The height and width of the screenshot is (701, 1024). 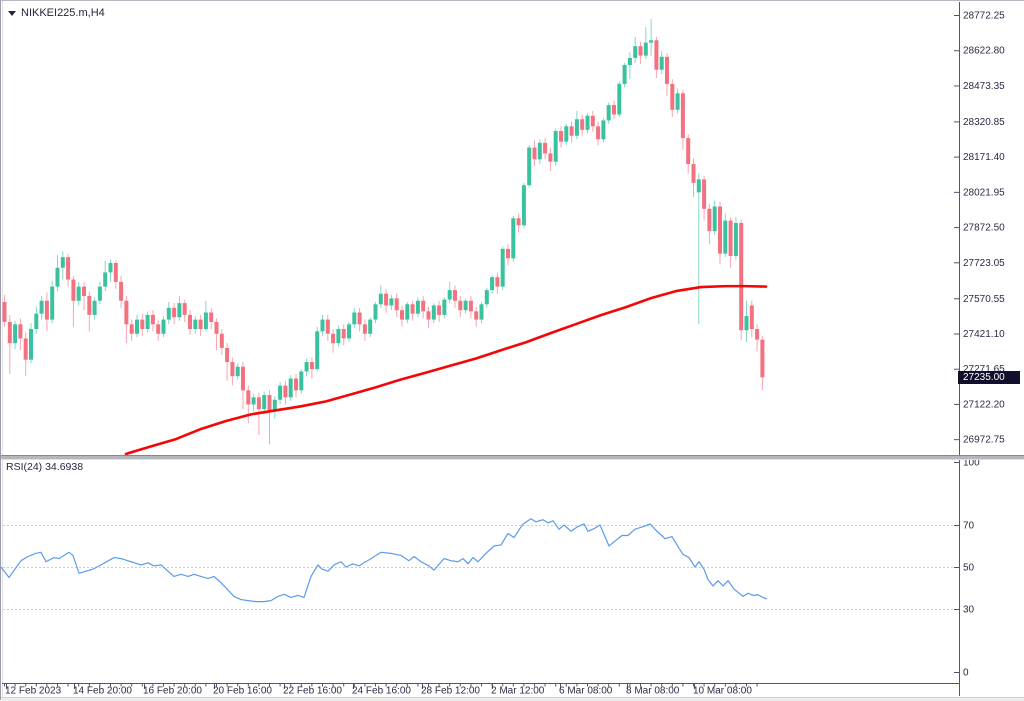 What do you see at coordinates (63, 13) in the screenshot?
I see `symbol-timeframe-text: NIKKEI225.m,H4` at bounding box center [63, 13].